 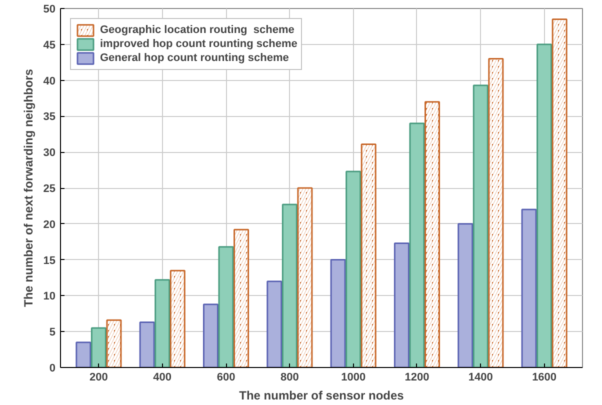 What do you see at coordinates (199, 44) in the screenshot?
I see `legend-label: improved hop count rounting scheme` at bounding box center [199, 44].